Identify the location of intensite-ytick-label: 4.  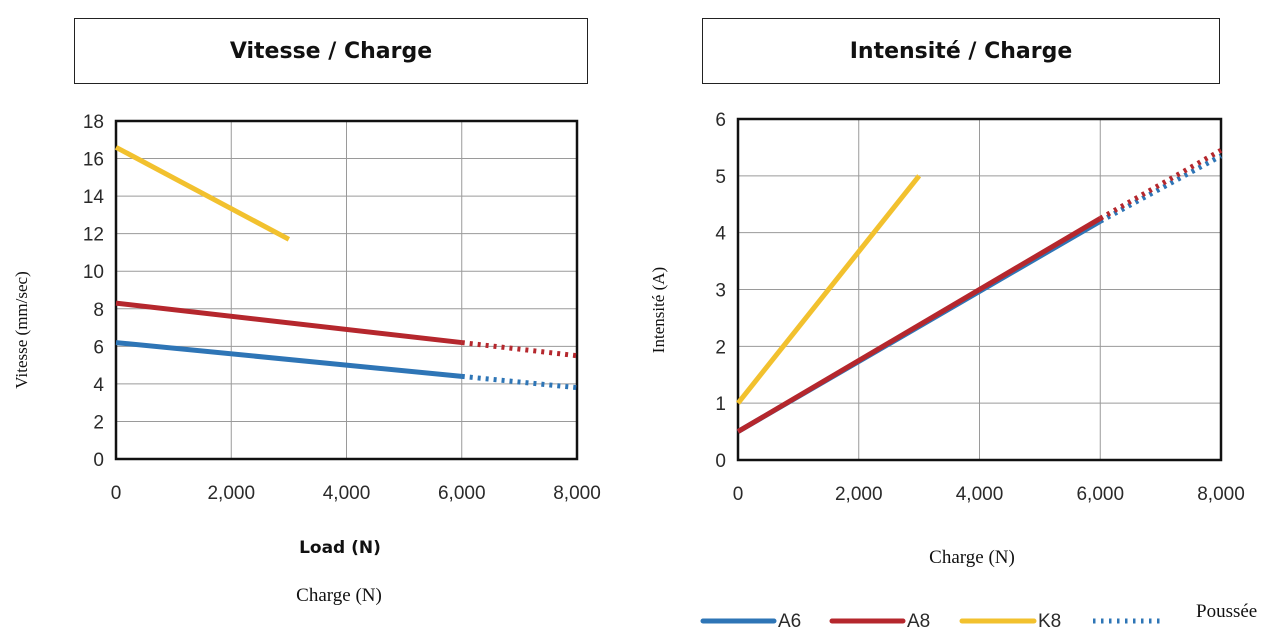
(720, 234).